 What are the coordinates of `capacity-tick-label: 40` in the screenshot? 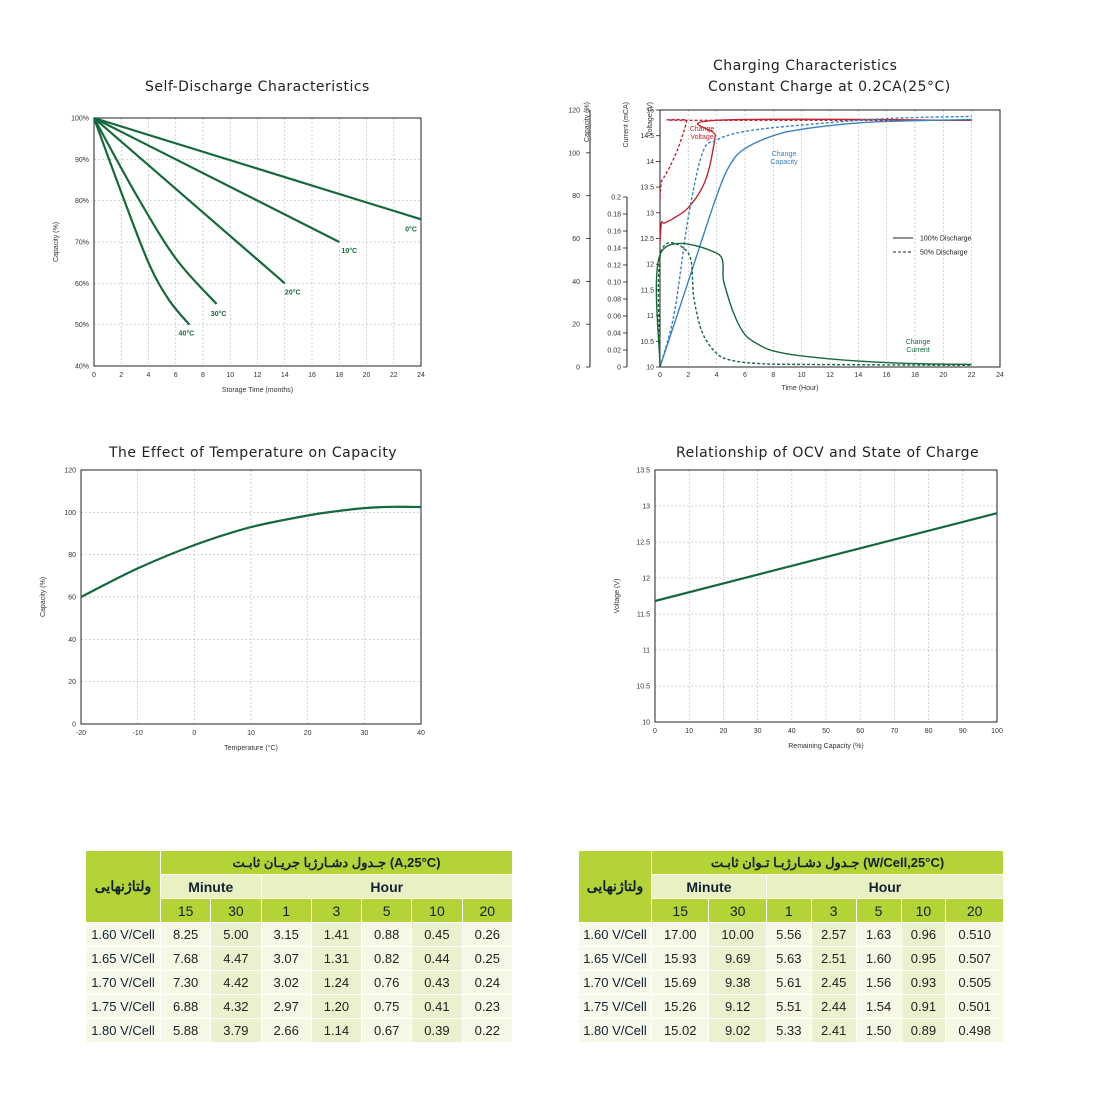 It's located at (576, 282).